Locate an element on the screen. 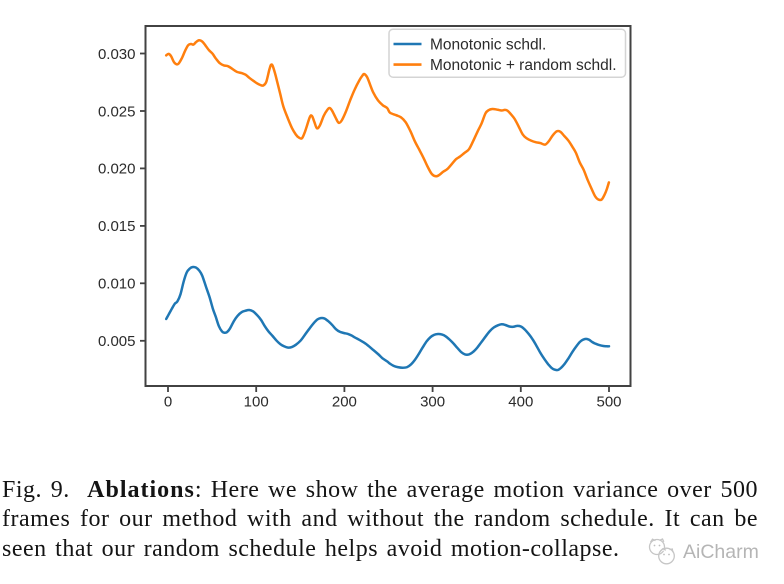  svg-text: 0.005 is located at coordinates (117, 341).